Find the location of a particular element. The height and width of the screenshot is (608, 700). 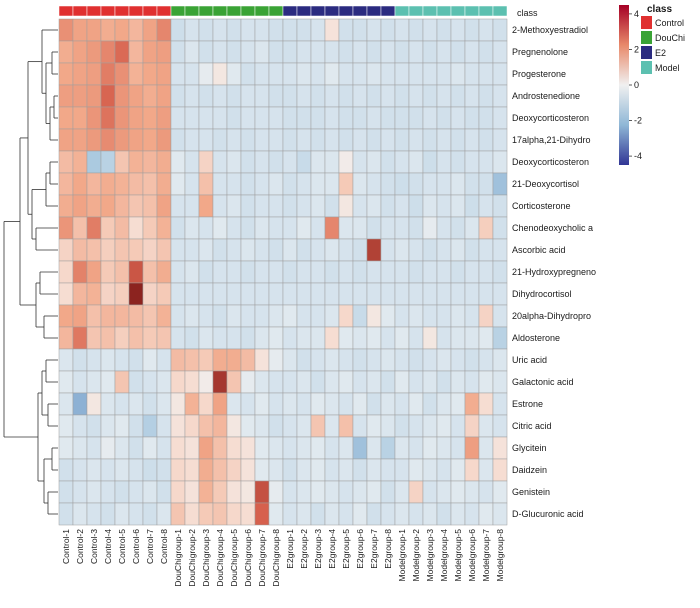

row-label: Uric acid is located at coordinates (529, 360).